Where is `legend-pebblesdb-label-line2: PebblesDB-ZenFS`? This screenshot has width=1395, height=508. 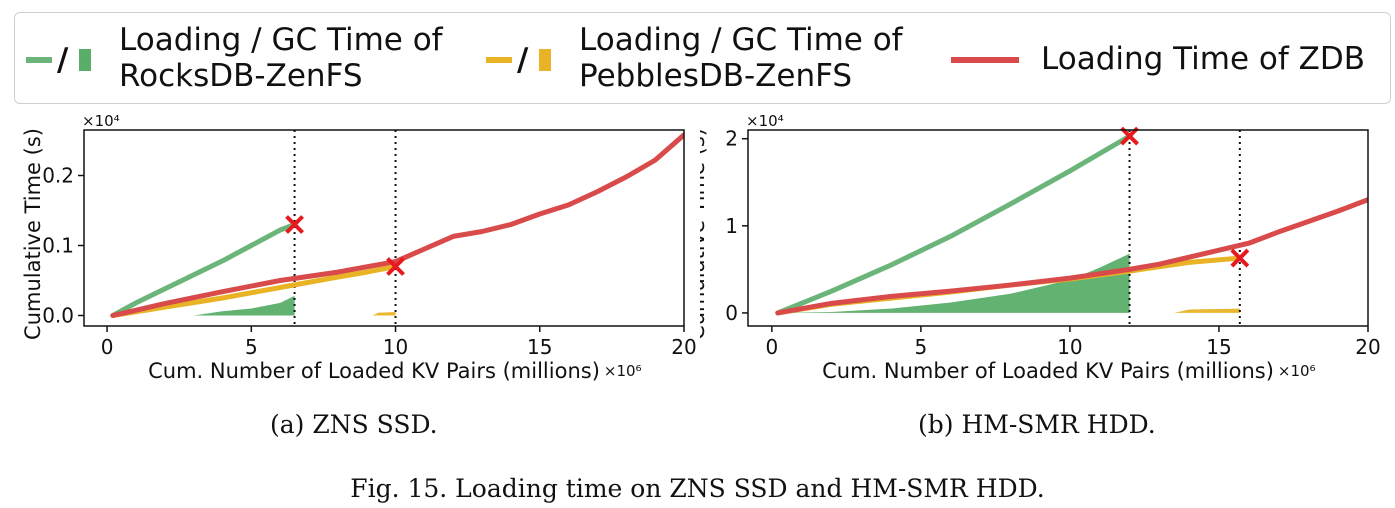
legend-pebblesdb-label-line2: PebblesDB-ZenFS is located at coordinates (716, 76).